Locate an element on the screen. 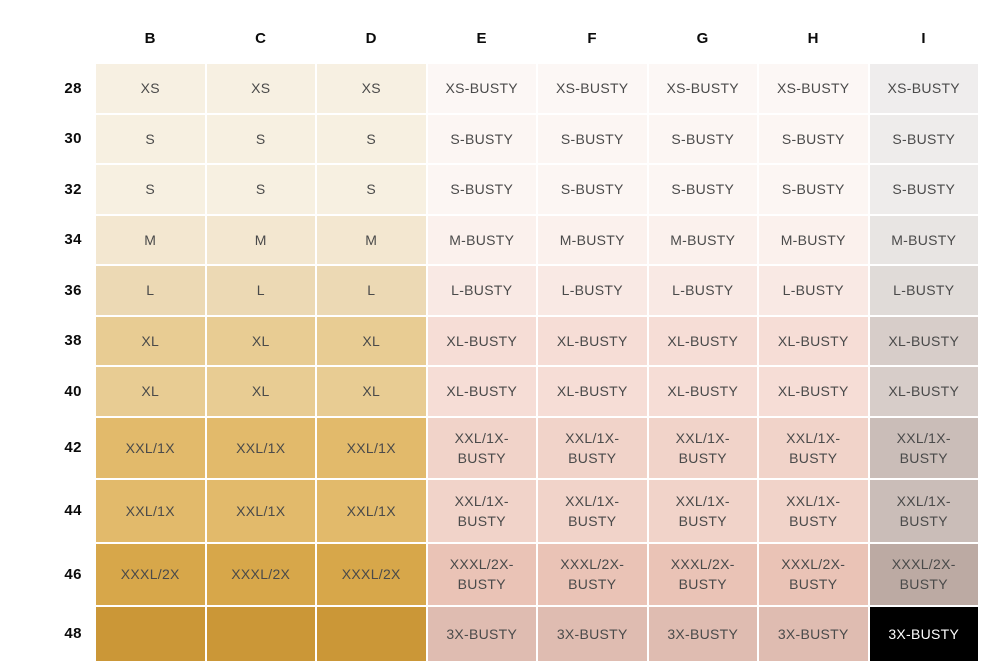 Image resolution: width=1001 pixels, height=667 pixels. row-header-34: 34 is located at coordinates (47, 239).